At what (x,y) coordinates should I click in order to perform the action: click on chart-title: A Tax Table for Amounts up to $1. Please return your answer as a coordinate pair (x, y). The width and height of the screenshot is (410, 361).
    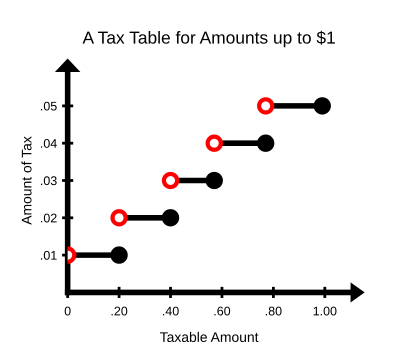
    Looking at the image, I should click on (208, 39).